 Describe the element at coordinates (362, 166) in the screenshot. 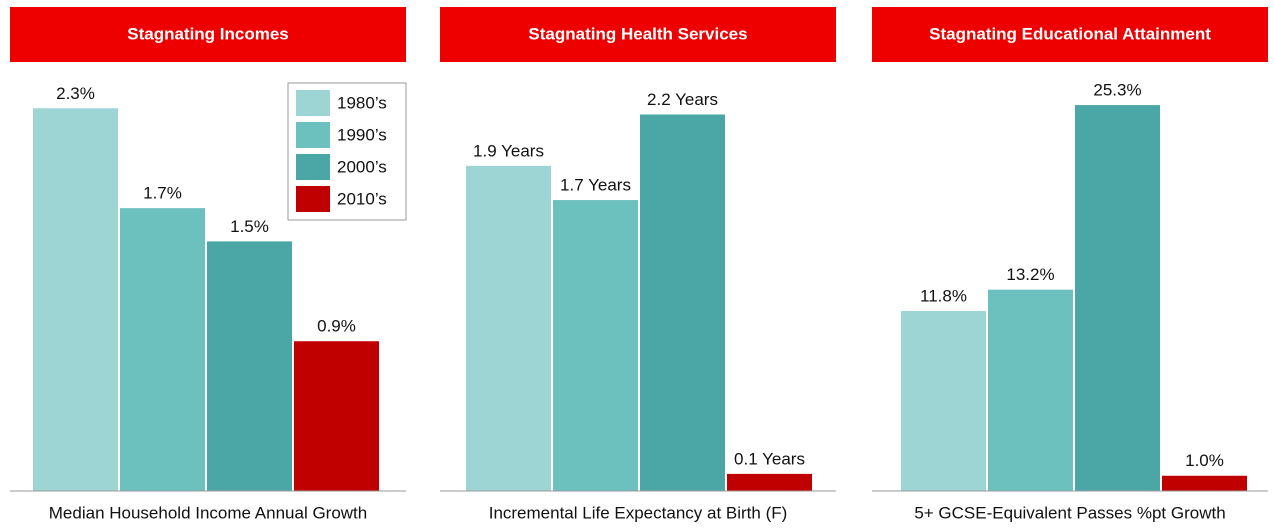

I see `legend-label: 2000’s` at that location.